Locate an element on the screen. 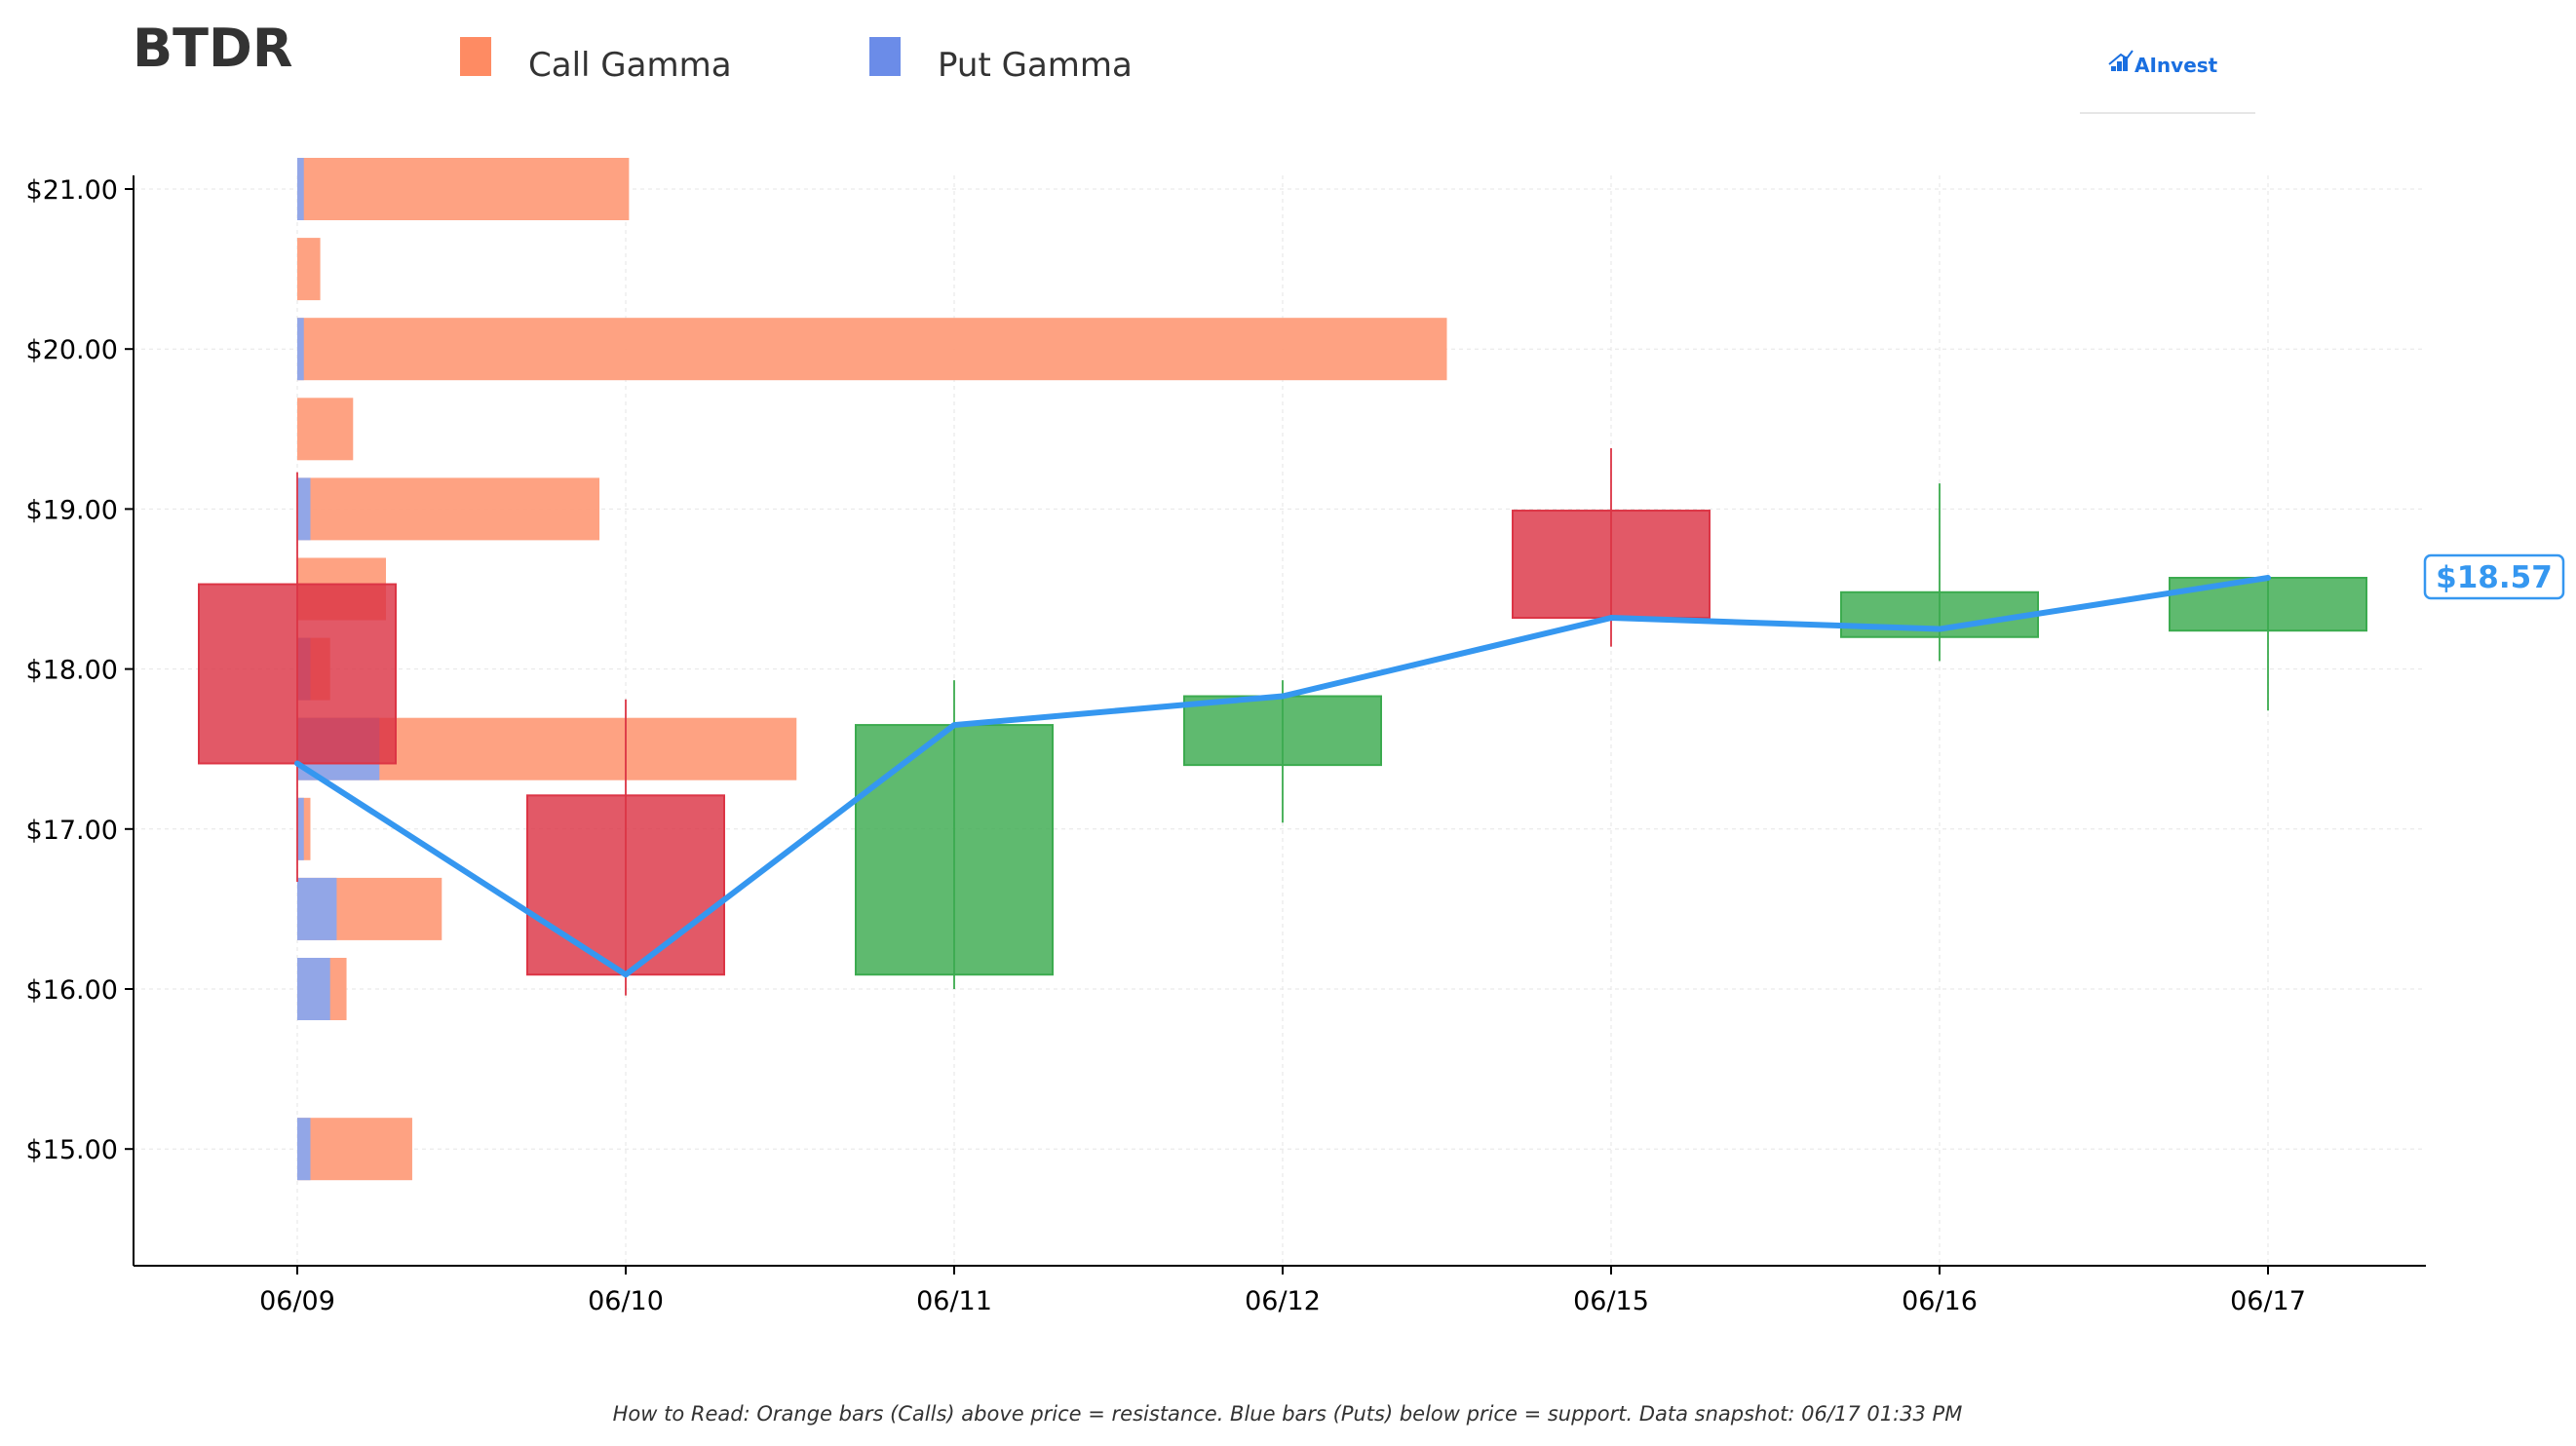 This screenshot has height=1446, width=2576. y-tick-label: $15.00 is located at coordinates (72, 1150).